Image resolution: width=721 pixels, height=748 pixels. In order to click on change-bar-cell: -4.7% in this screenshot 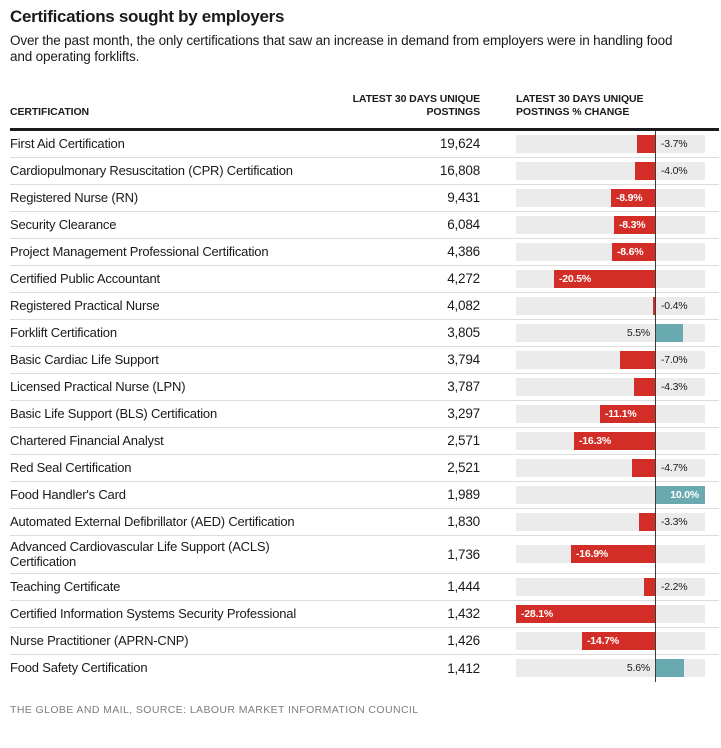, I will do `click(610, 467)`.